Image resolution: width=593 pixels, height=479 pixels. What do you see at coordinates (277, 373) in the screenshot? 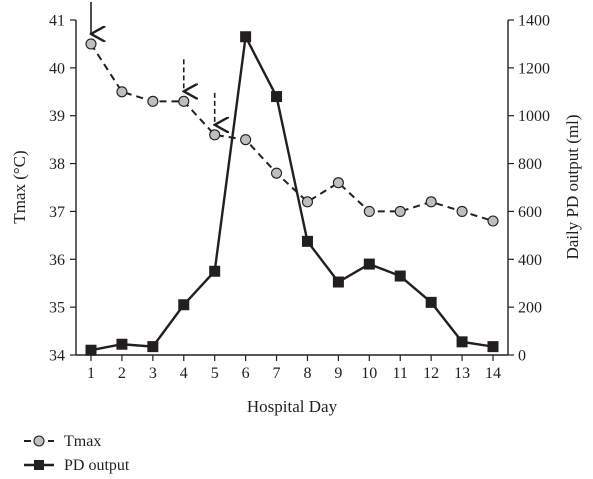
I see `x-tick-label: 7` at bounding box center [277, 373].